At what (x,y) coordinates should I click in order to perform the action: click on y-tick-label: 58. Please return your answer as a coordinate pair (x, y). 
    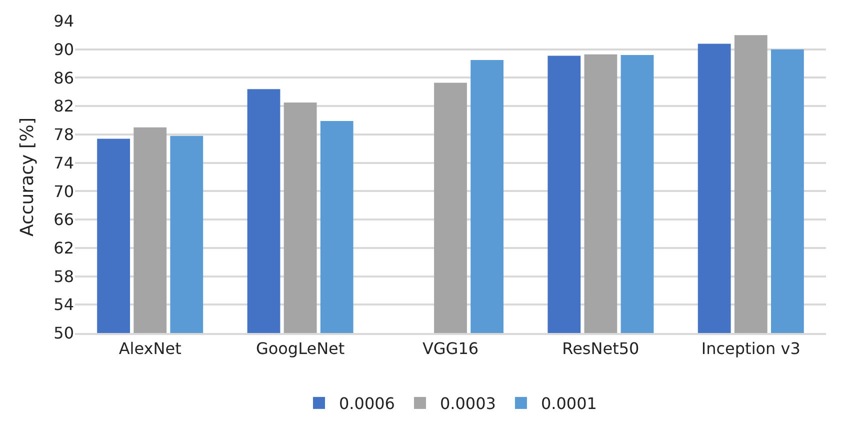
    Looking at the image, I should click on (64, 276).